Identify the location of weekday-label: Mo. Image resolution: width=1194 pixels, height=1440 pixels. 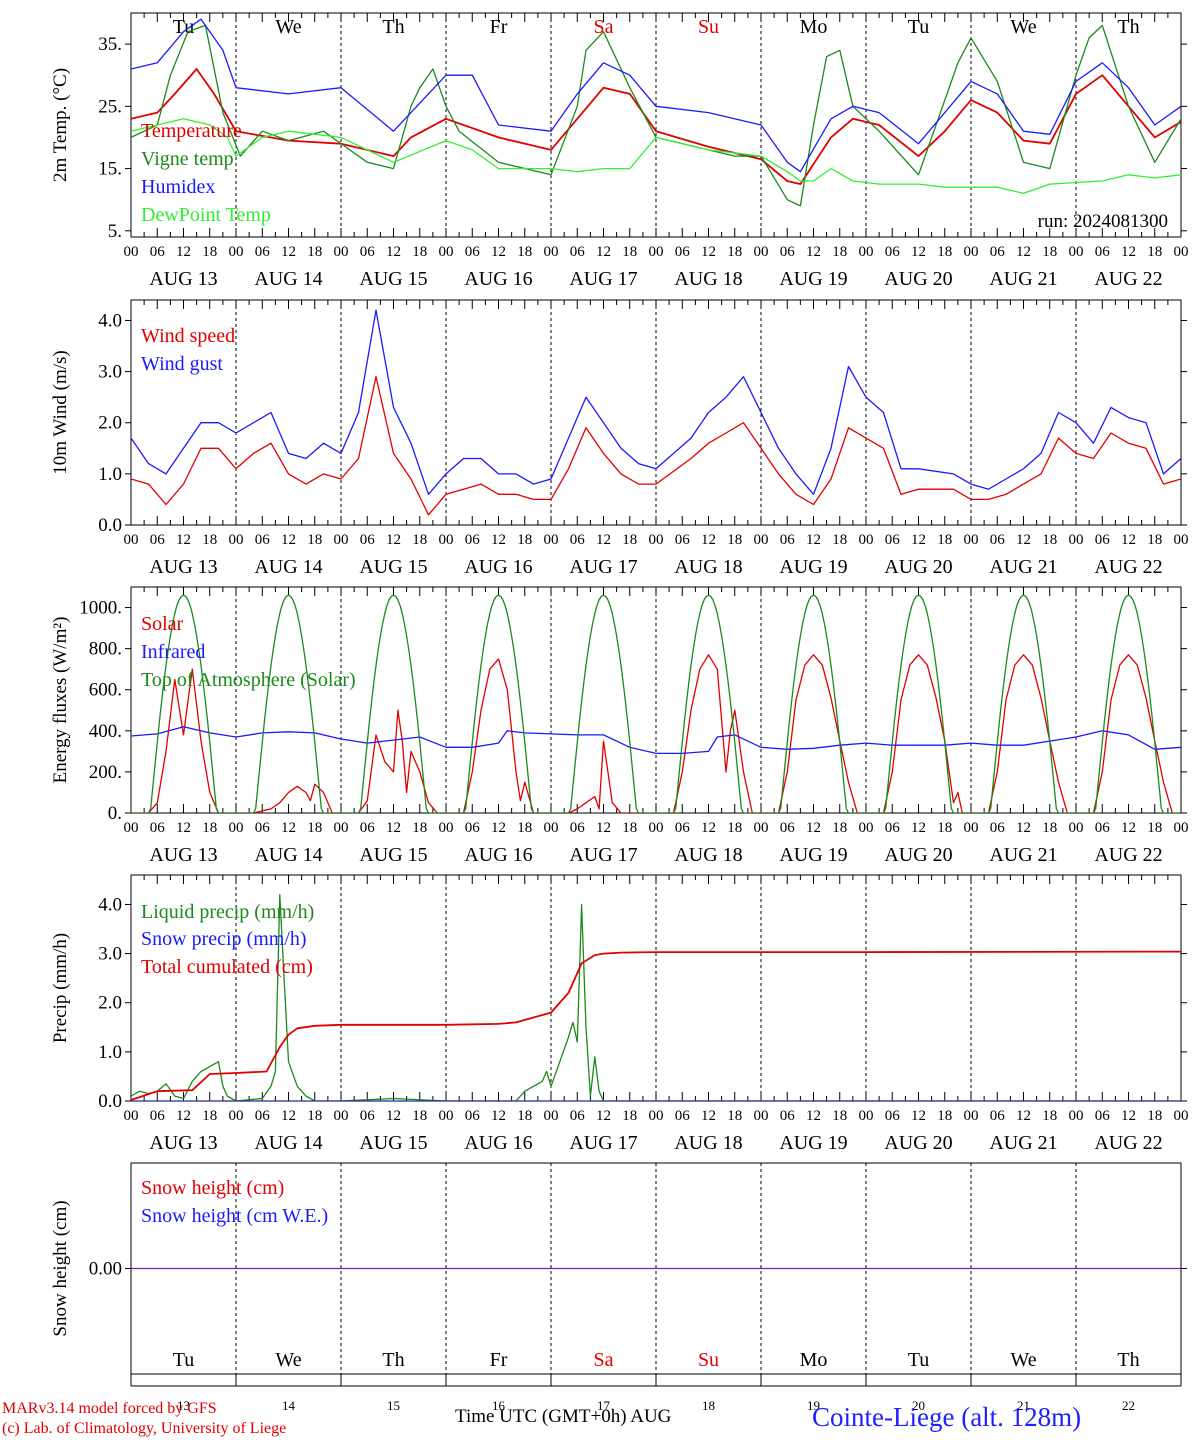
(814, 27).